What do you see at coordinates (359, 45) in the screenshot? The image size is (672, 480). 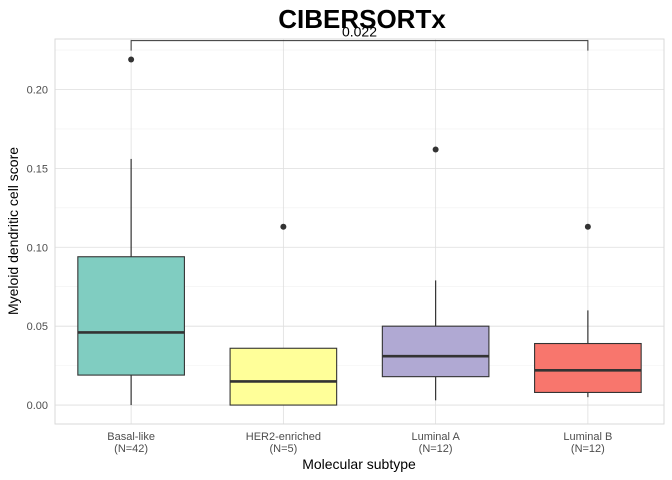 I see `bracket-line` at bounding box center [359, 45].